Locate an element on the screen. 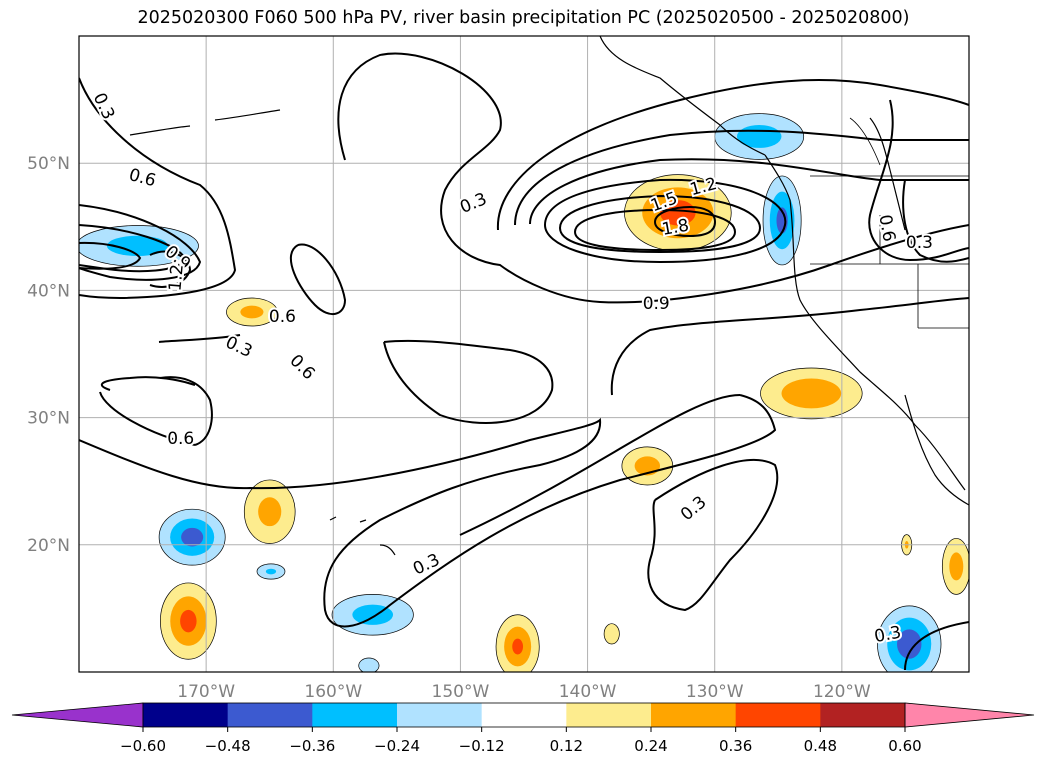  colorbar-tick-label: 0.60 is located at coordinates (904, 746).